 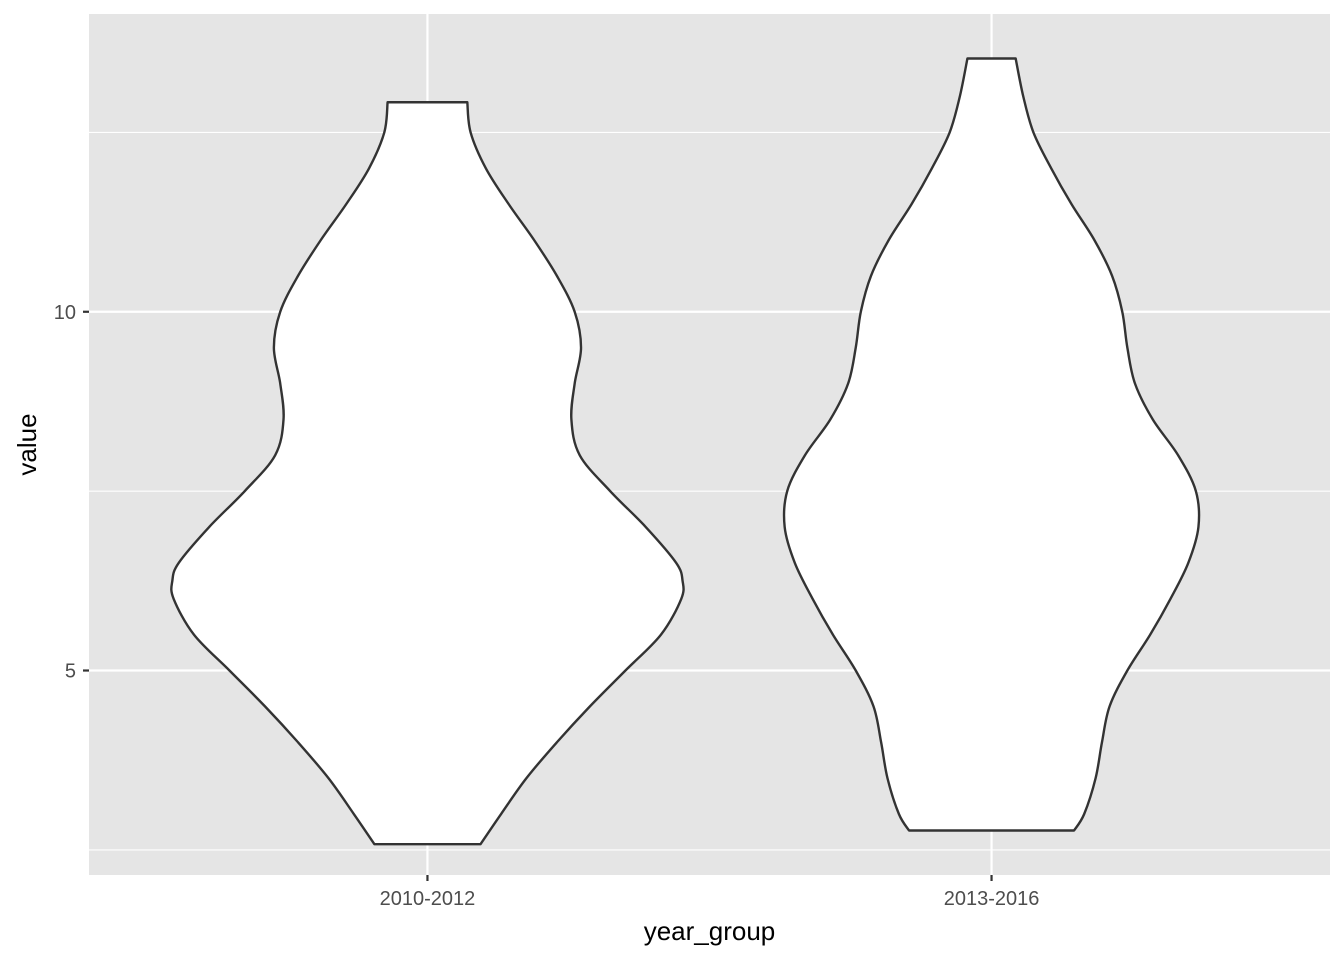 What do you see at coordinates (992, 899) in the screenshot?
I see `x-tick-label: 2013-2016` at bounding box center [992, 899].